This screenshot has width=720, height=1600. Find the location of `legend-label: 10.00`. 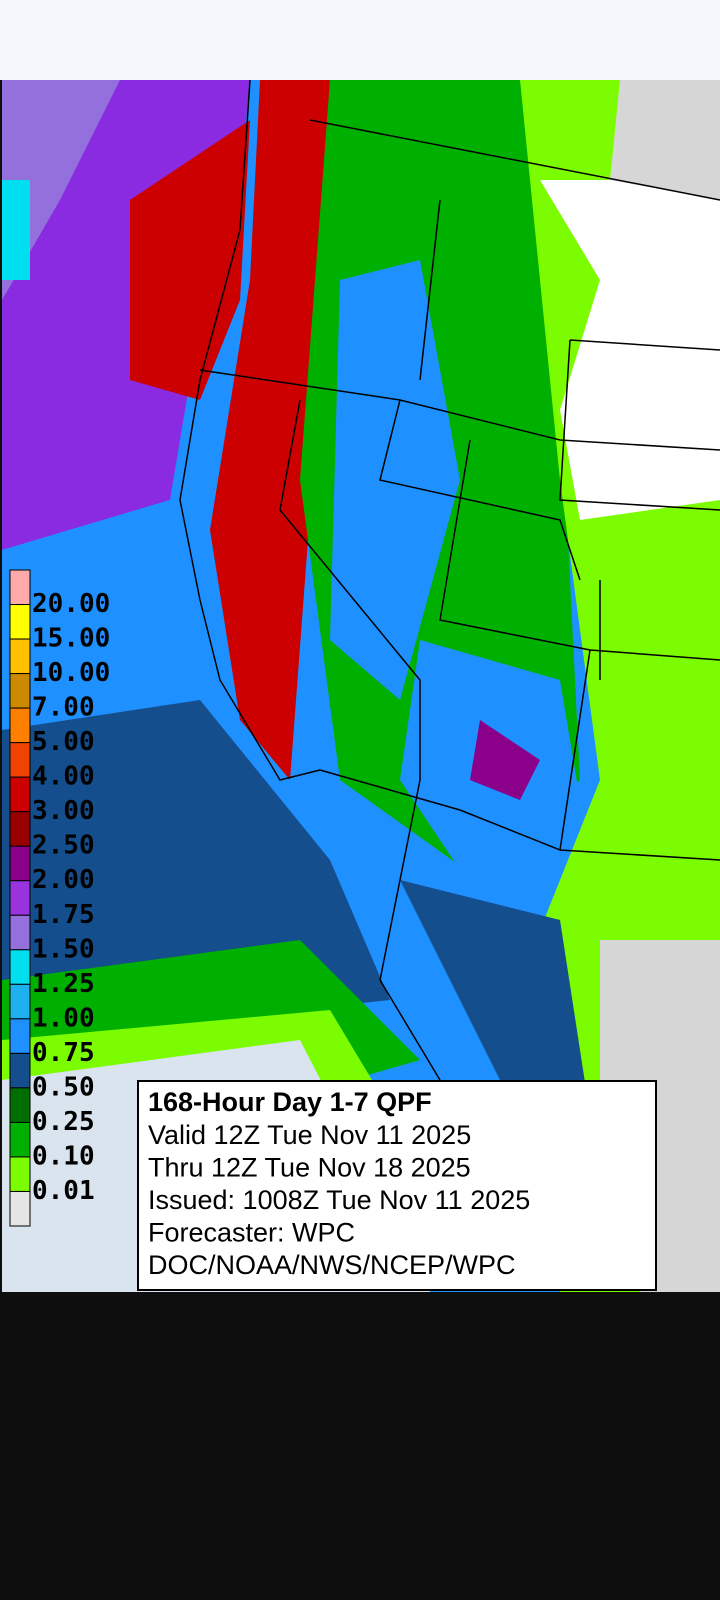

legend-label: 10.00 is located at coordinates (71, 673).